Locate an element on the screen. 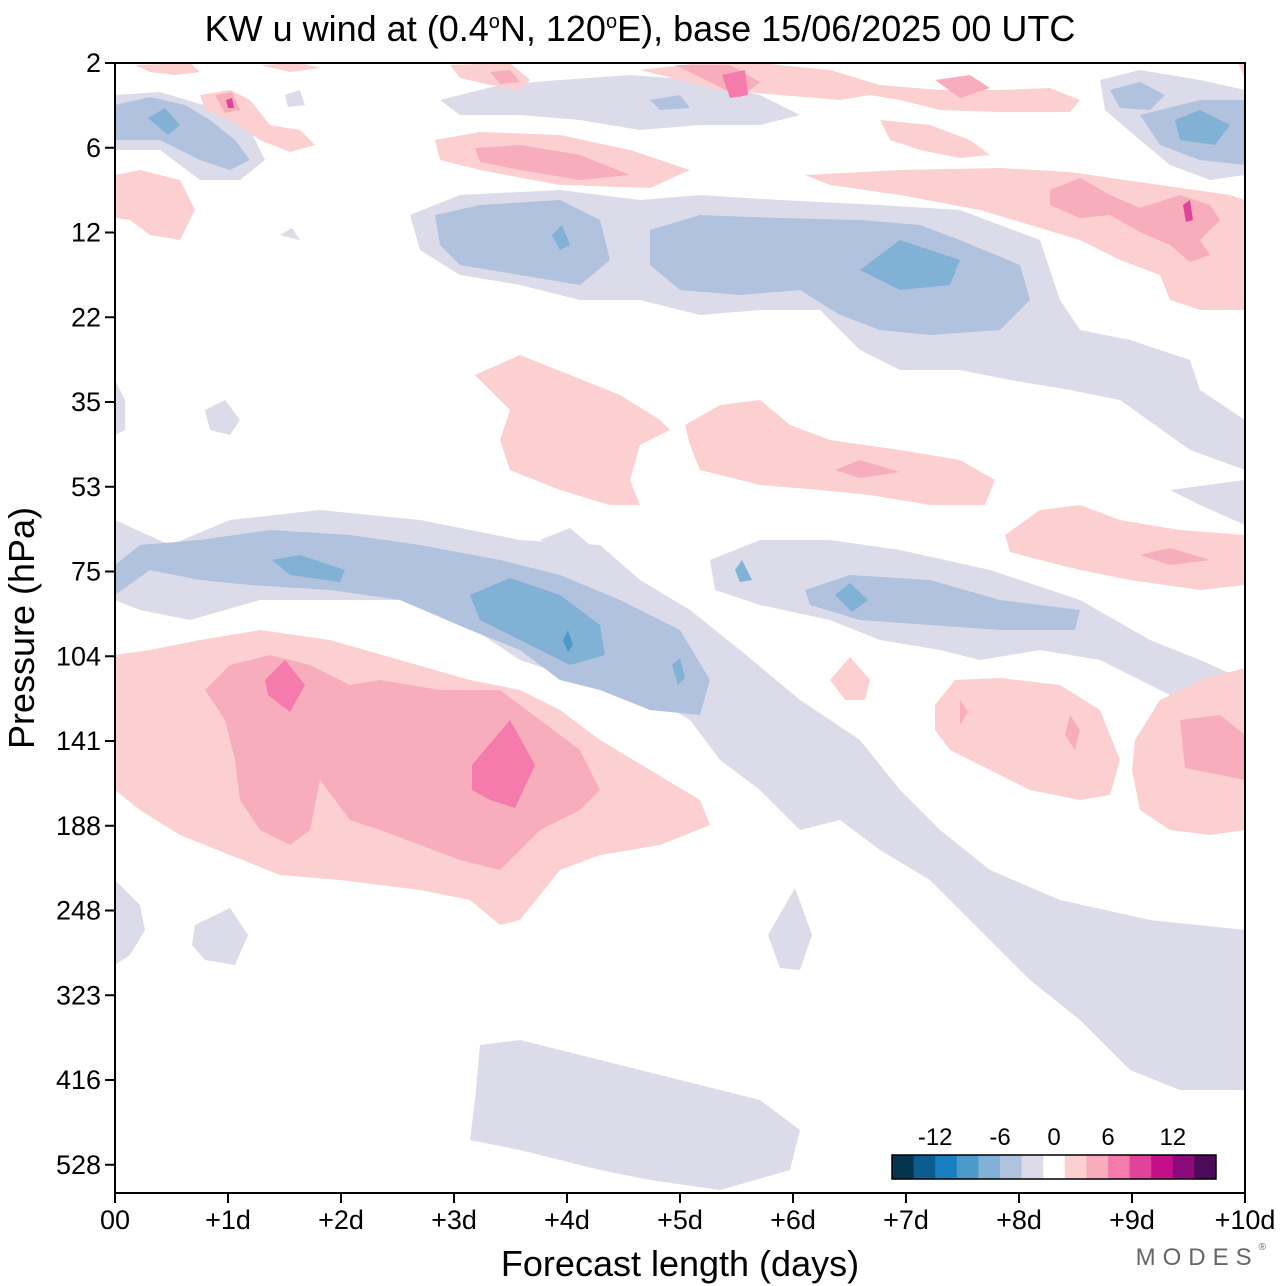  x-tick-label: +3d is located at coordinates (454, 1220).